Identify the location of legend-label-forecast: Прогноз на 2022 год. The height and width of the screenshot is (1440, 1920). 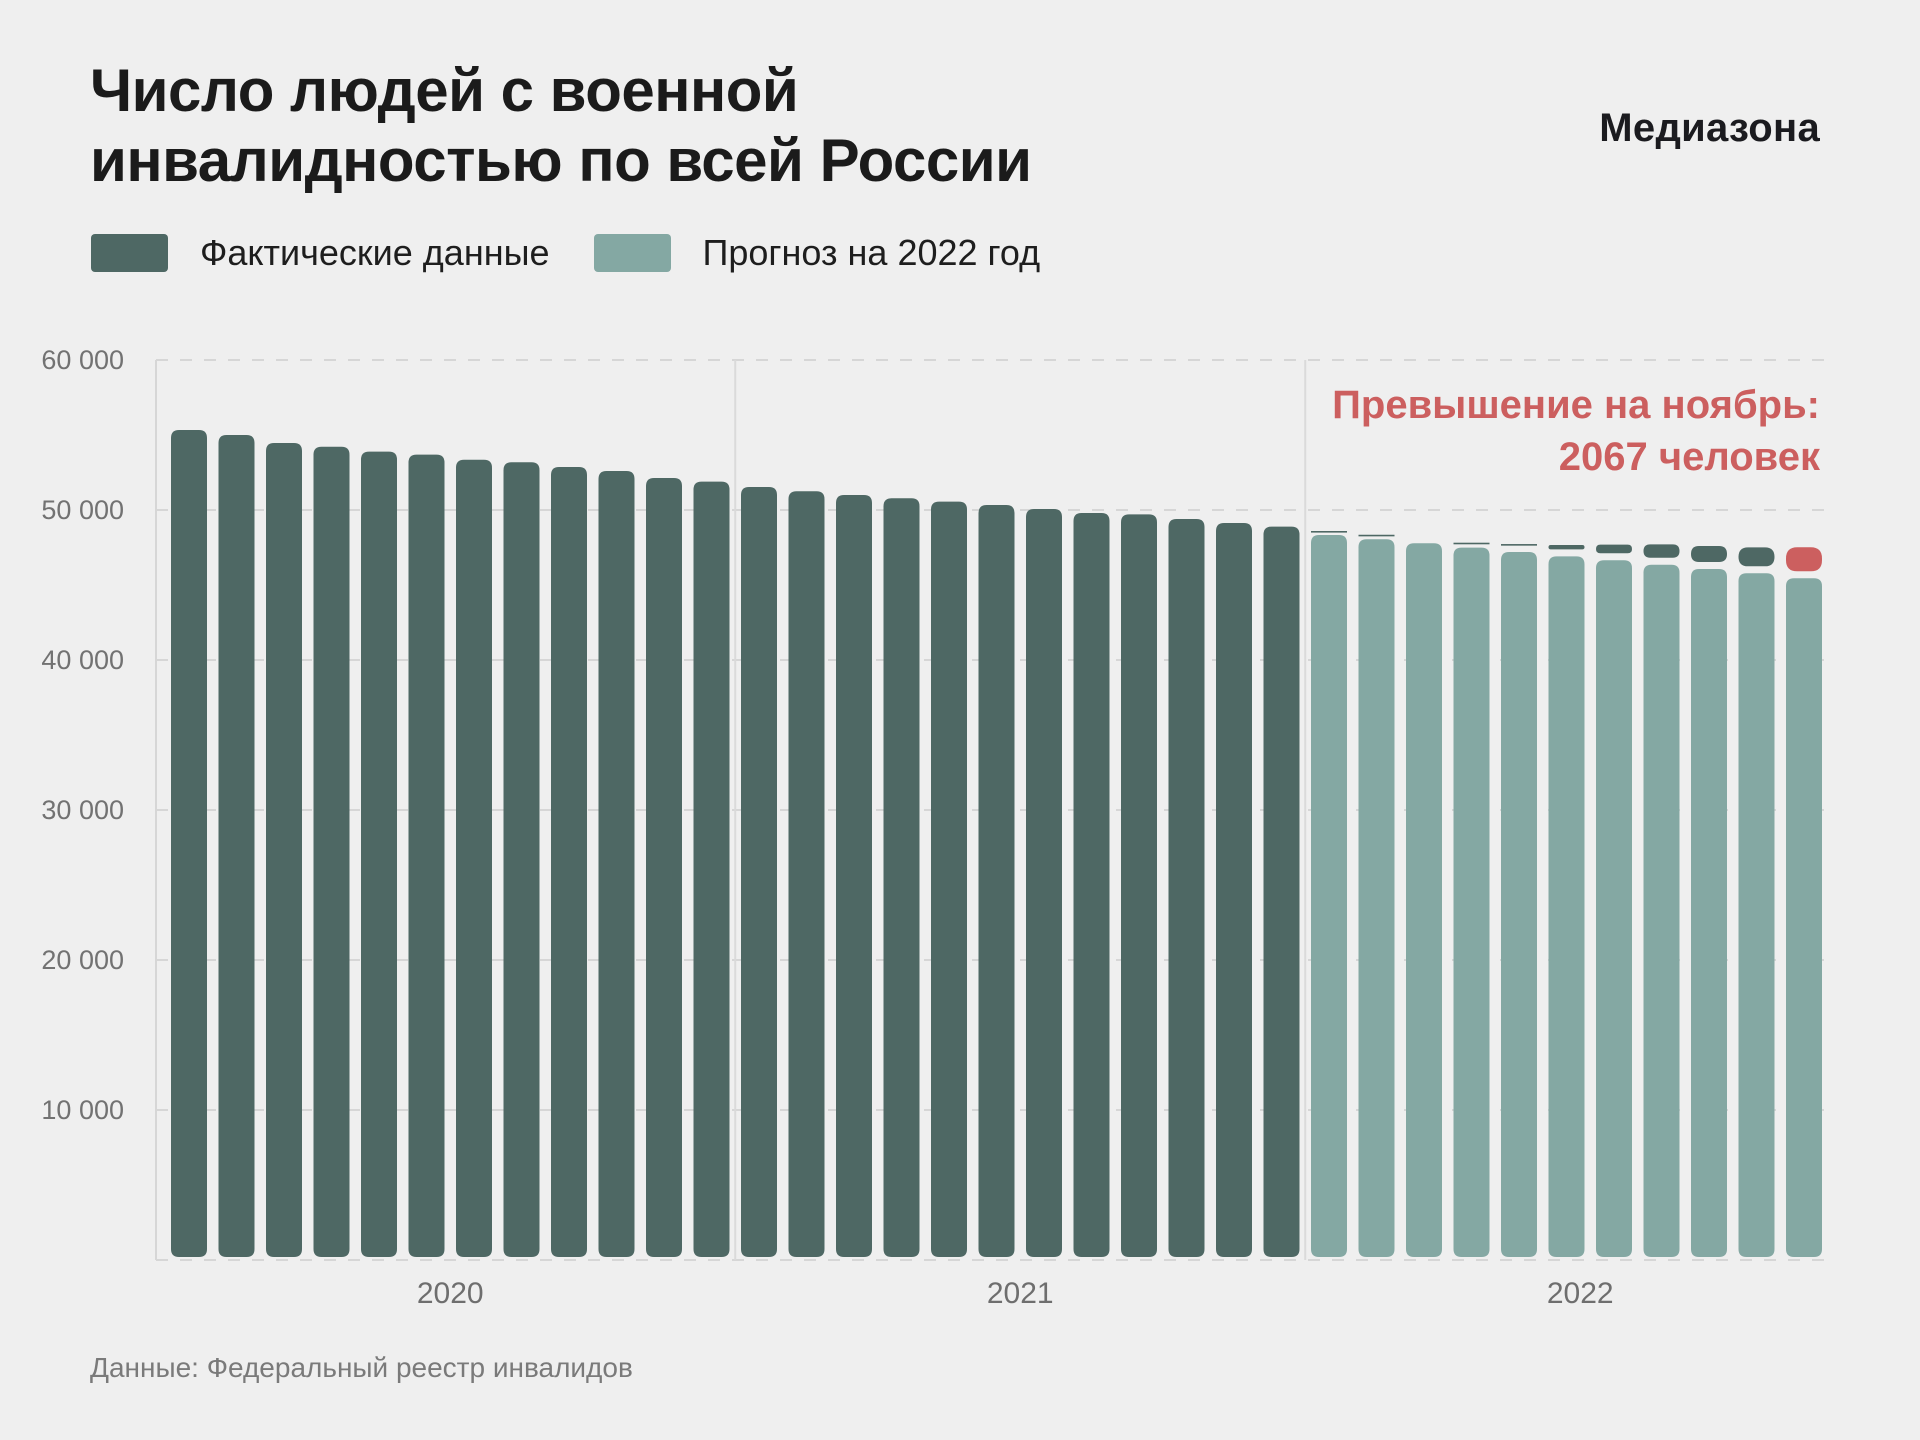
(871, 252).